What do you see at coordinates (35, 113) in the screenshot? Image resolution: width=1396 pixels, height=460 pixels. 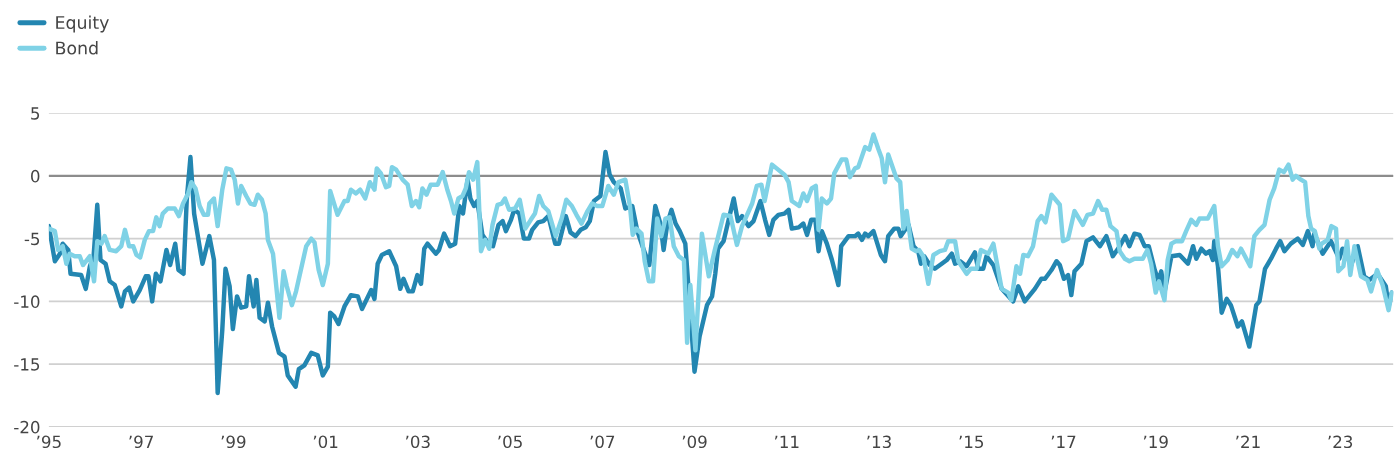 I see `y-tick-label: 5` at bounding box center [35, 113].